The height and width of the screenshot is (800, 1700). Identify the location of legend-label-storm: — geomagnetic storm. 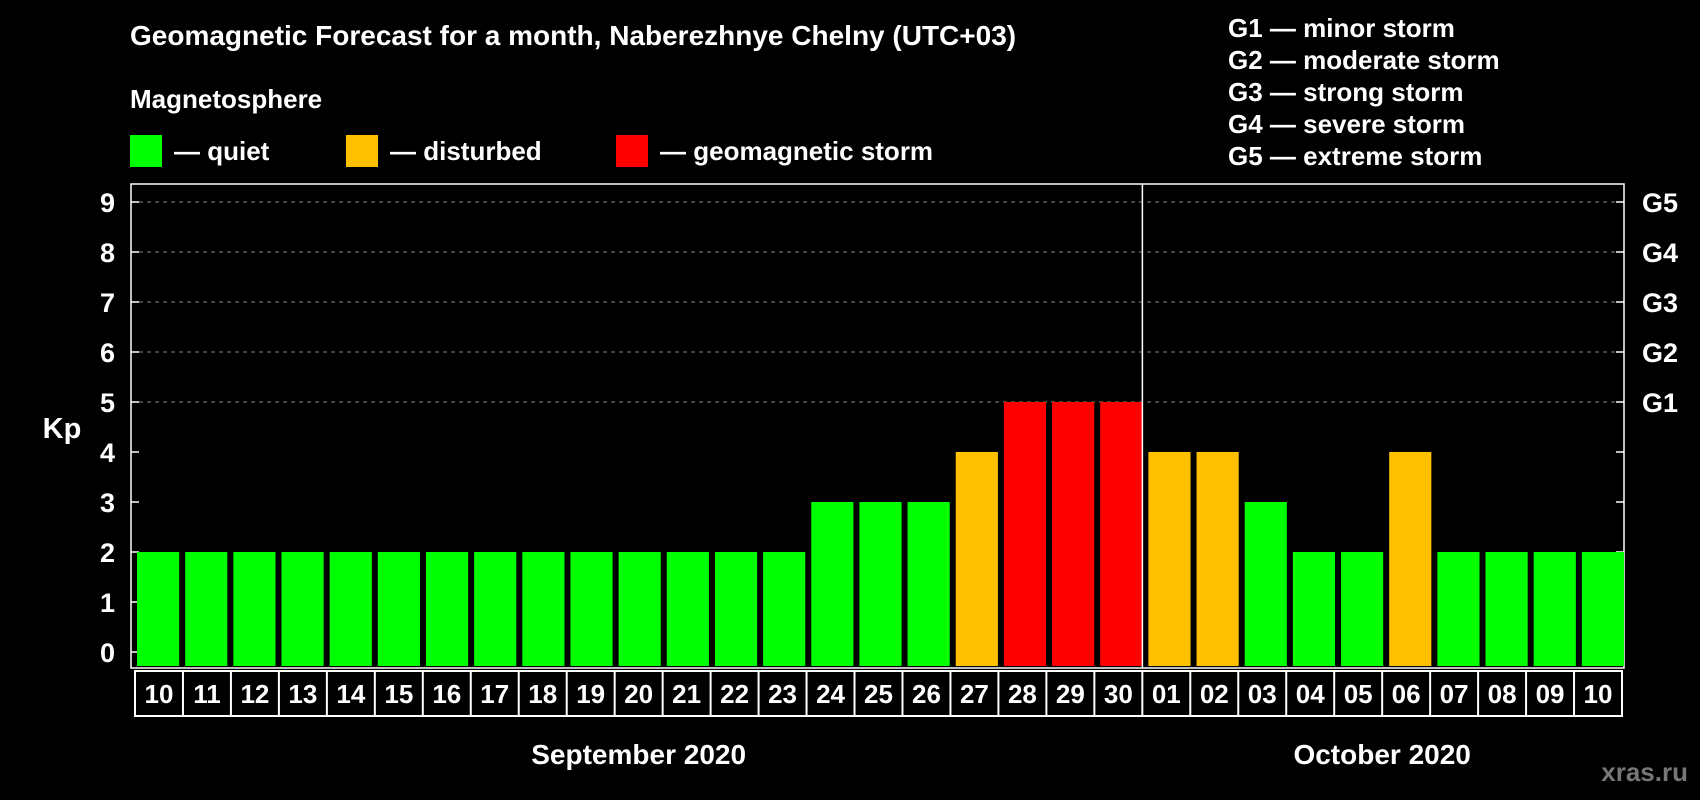
(797, 150).